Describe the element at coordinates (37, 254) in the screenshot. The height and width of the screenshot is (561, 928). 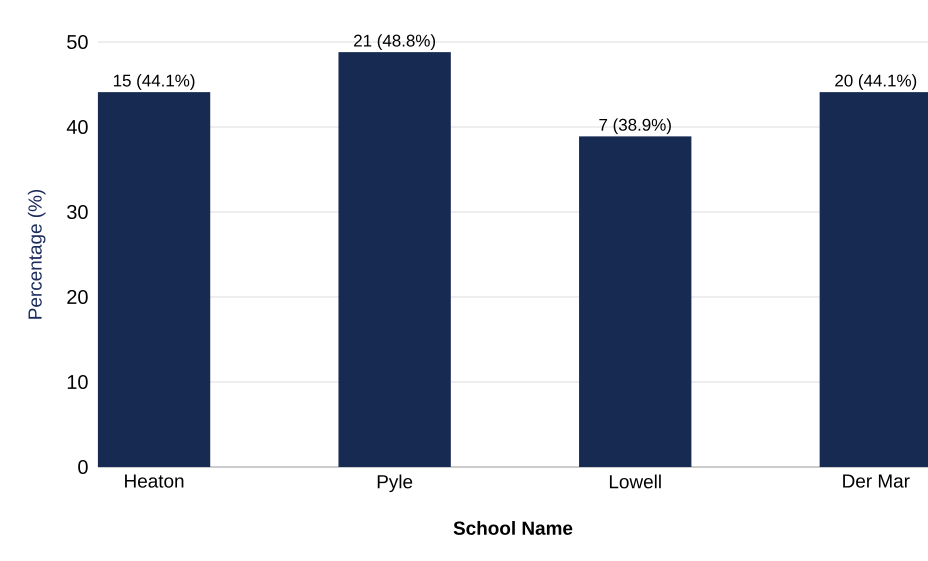
I see `y-axis-title: Percentage (%)` at that location.